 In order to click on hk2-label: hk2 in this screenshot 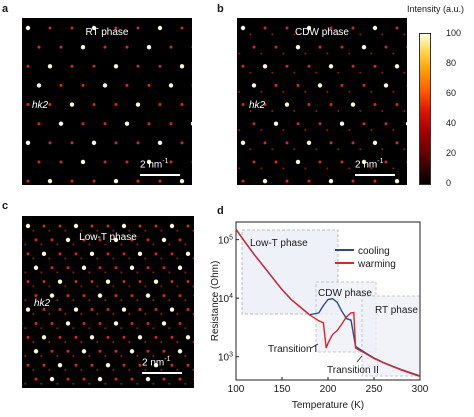, I will do `click(42, 303)`.